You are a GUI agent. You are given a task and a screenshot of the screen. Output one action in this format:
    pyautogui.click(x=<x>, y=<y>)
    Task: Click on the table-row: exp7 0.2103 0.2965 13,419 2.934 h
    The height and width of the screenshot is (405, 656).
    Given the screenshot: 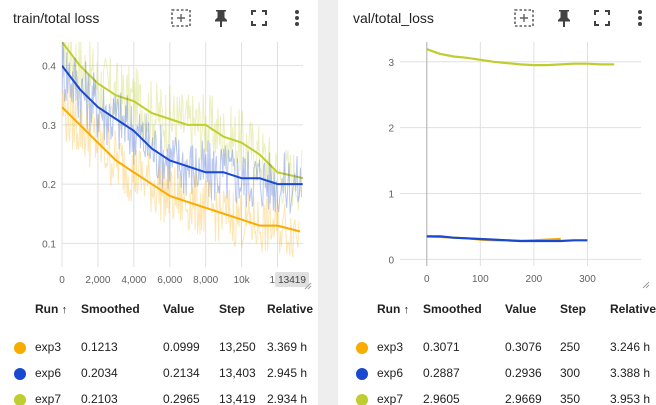 What is the action you would take?
    pyautogui.click(x=159, y=395)
    